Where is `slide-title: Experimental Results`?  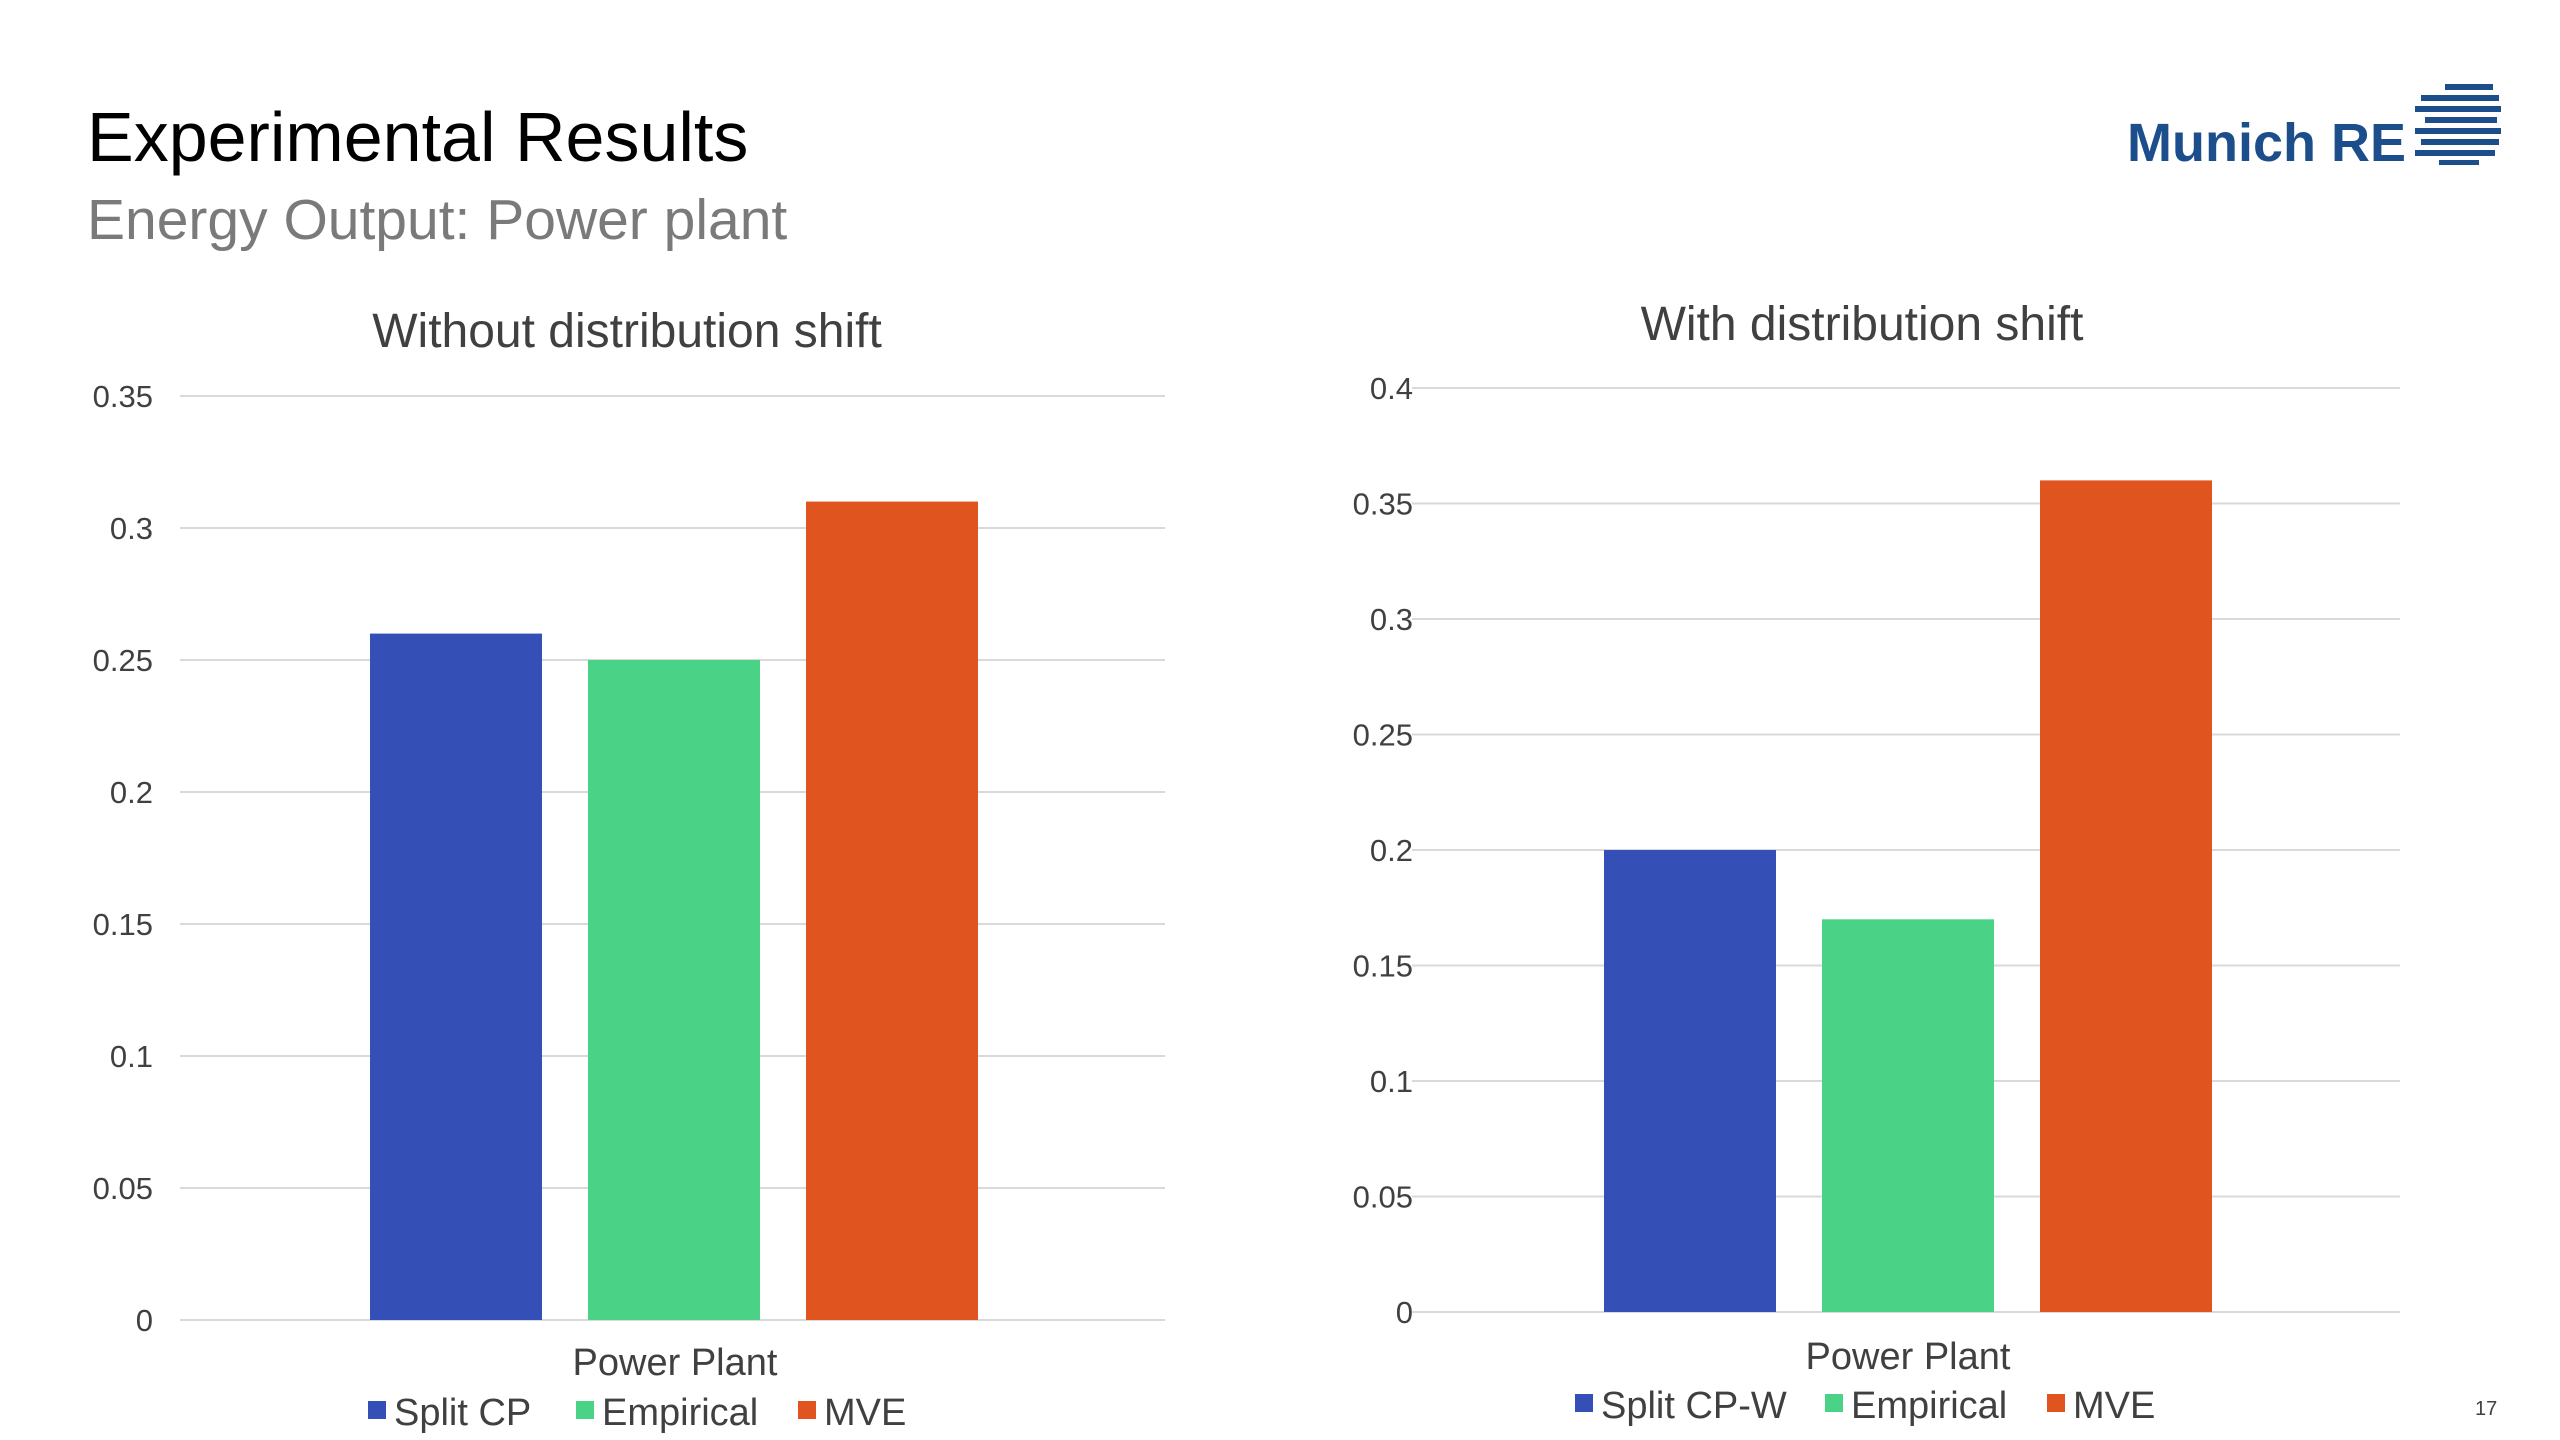 slide-title: Experimental Results is located at coordinates (418, 137).